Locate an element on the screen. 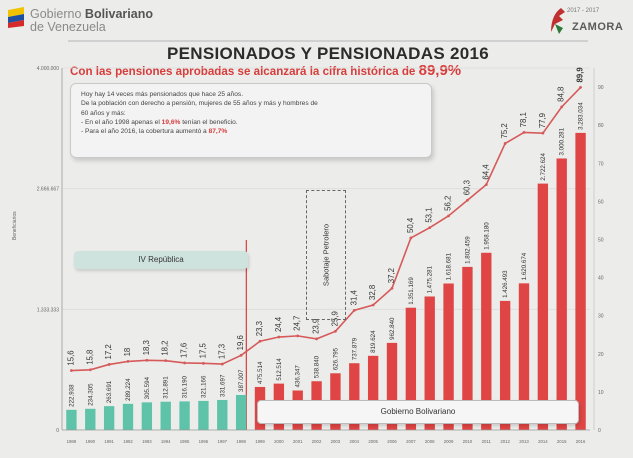  right-tick-label: 90 is located at coordinates (601, 88).